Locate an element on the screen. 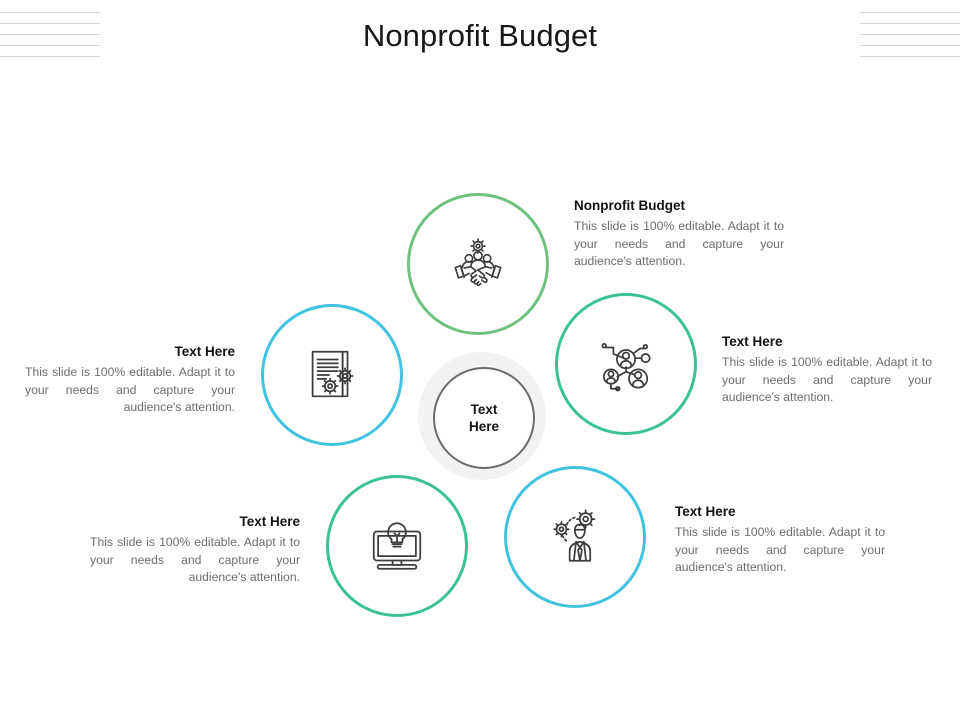  monitor-lightbulb-icon is located at coordinates (397, 546).